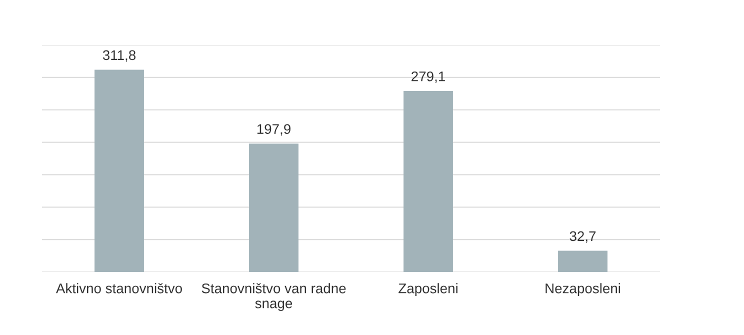  I want to click on x-tick-label: Aktivno stanovništvo, so click(119, 288).